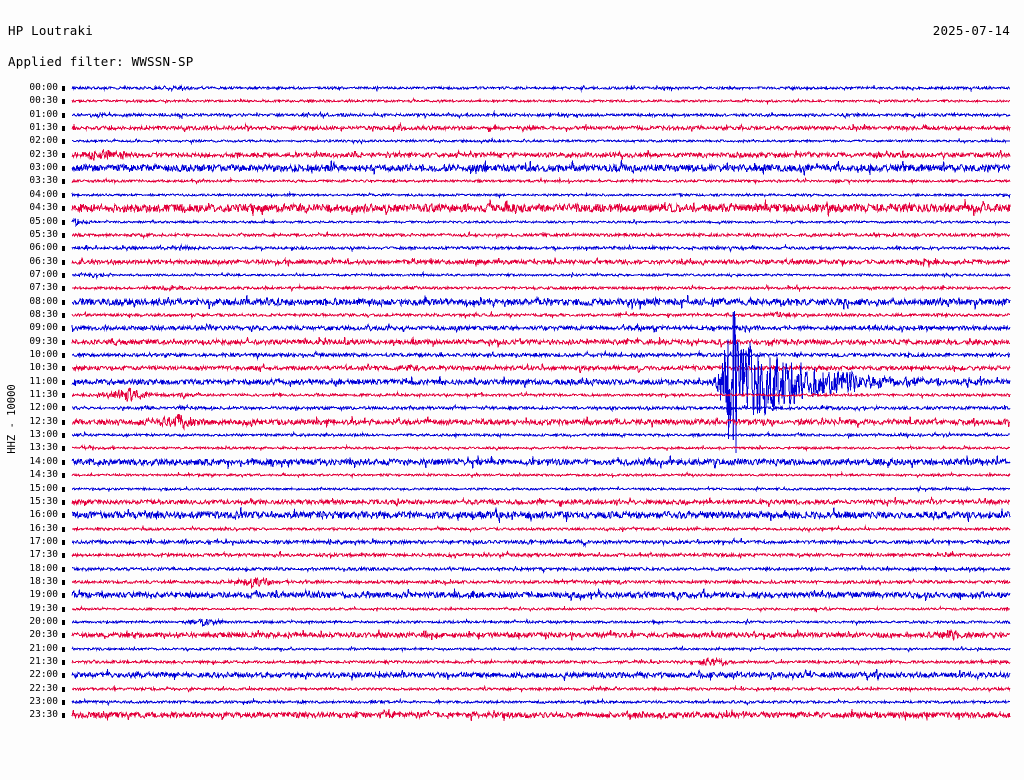  I want to click on trace-row: 13:00, so click(512, 435).